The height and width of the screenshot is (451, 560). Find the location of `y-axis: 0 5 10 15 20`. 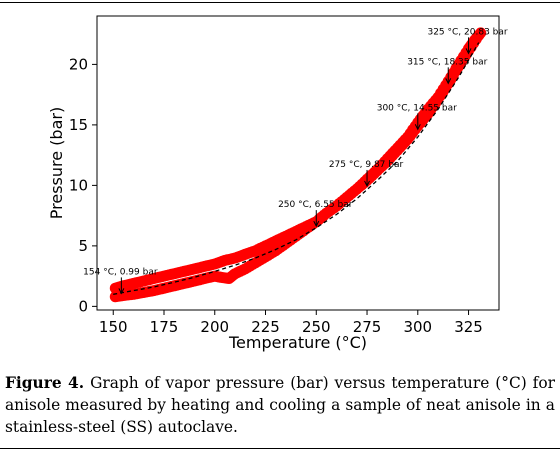

y-axis: 0 5 10 15 20 is located at coordinates (83, 185).